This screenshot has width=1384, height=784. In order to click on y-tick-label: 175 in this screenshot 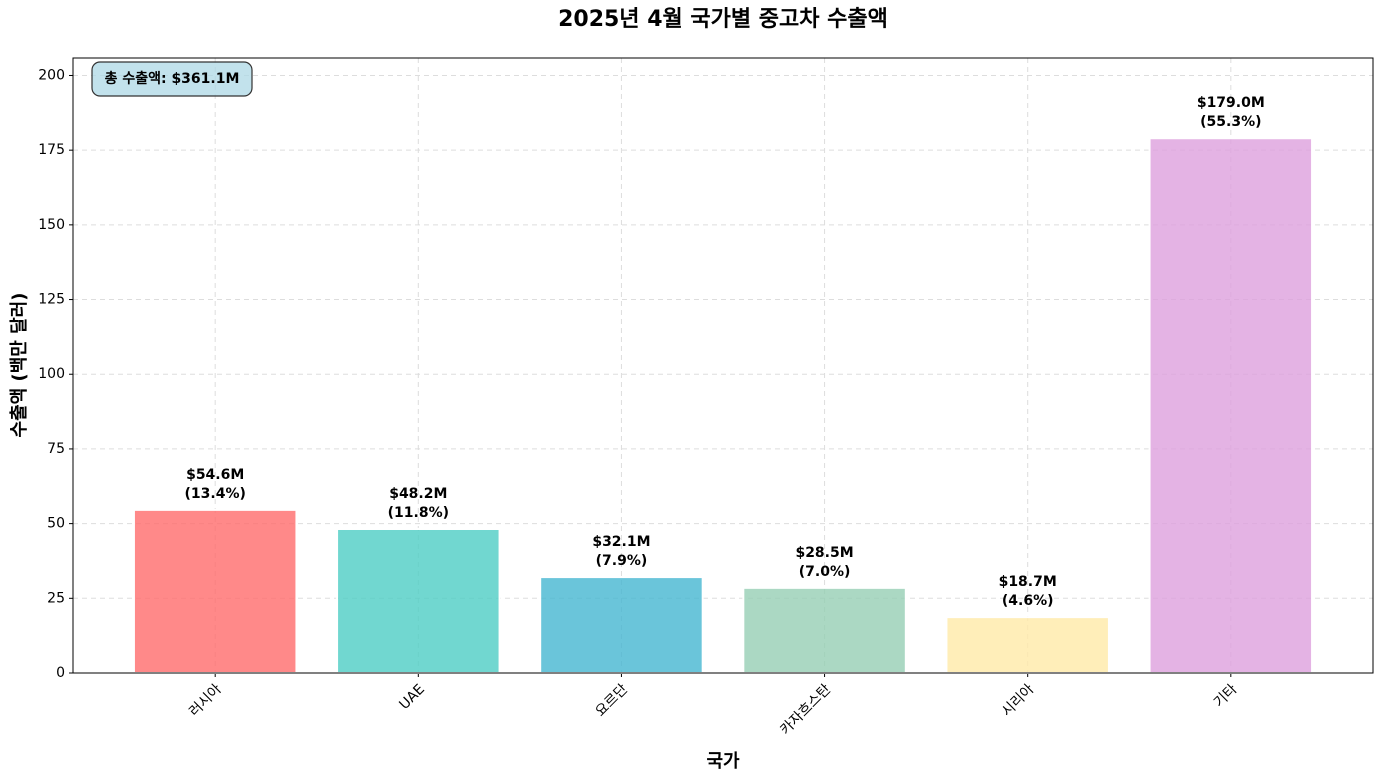, I will do `click(51, 150)`.